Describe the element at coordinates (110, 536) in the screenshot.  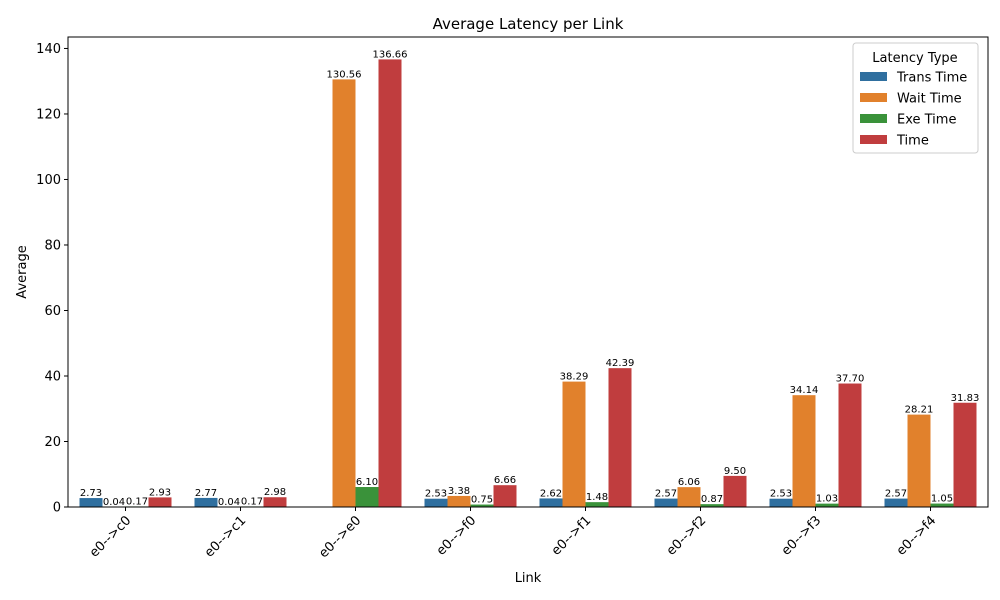
I see `x-tick-label: e0-->c0` at that location.